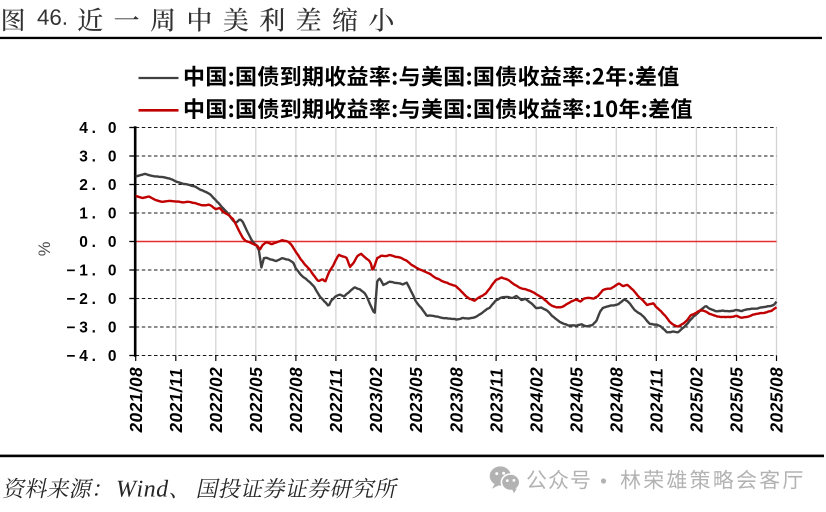  Describe the element at coordinates (99, 214) in the screenshot. I see `svg-text: 1. 0` at that location.